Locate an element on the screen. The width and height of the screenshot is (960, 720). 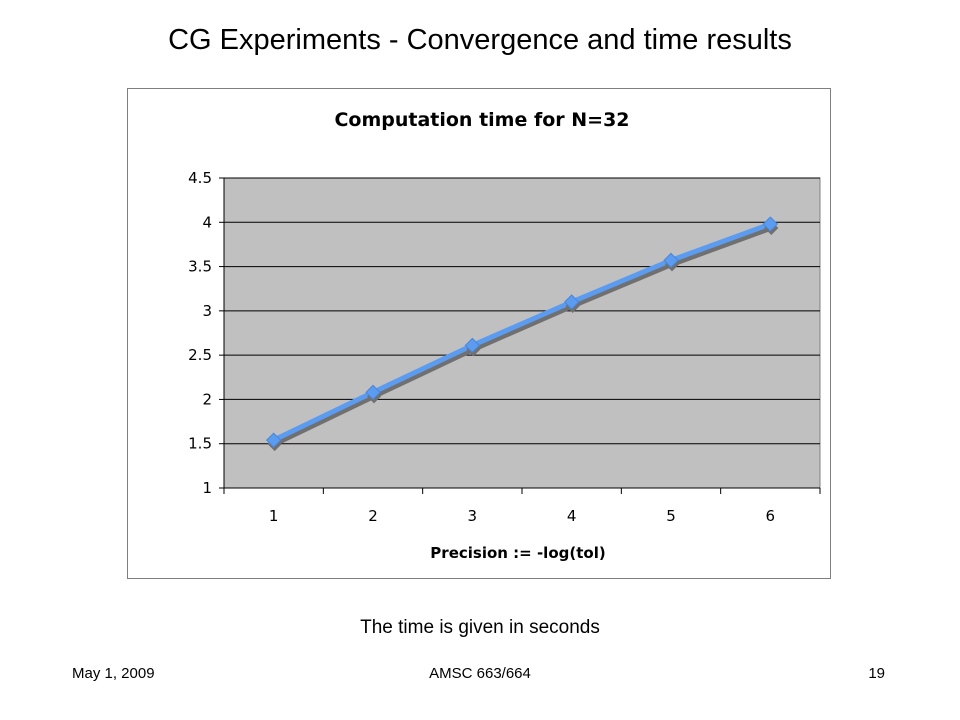
y-tick-label: 3 is located at coordinates (207, 311).